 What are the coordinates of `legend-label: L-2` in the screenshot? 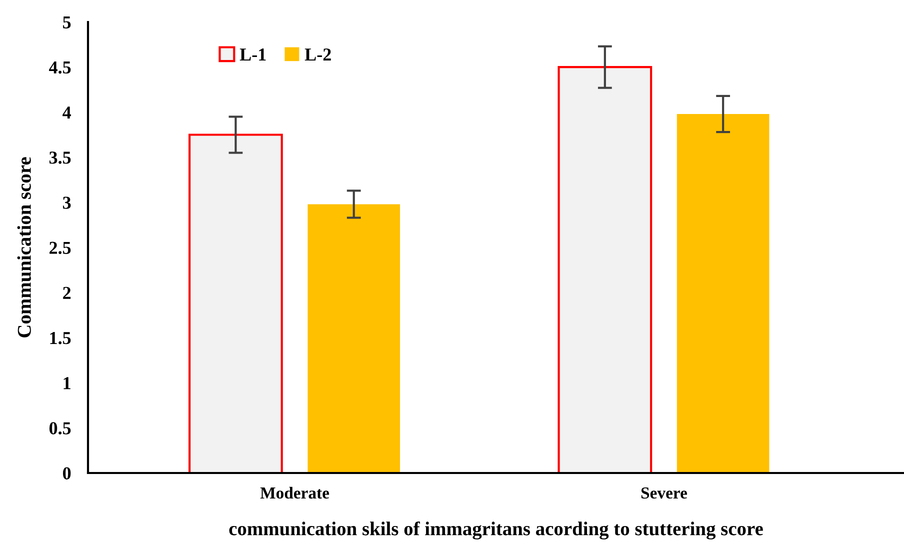 It's located at (317, 54).